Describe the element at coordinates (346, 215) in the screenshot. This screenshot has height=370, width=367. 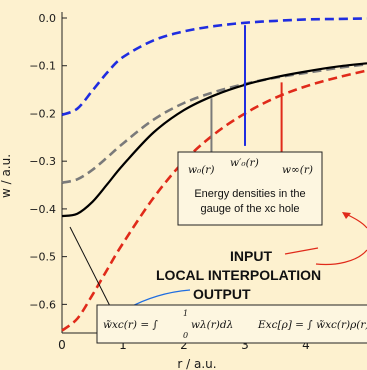
I see `input-arrowhead-box` at that location.